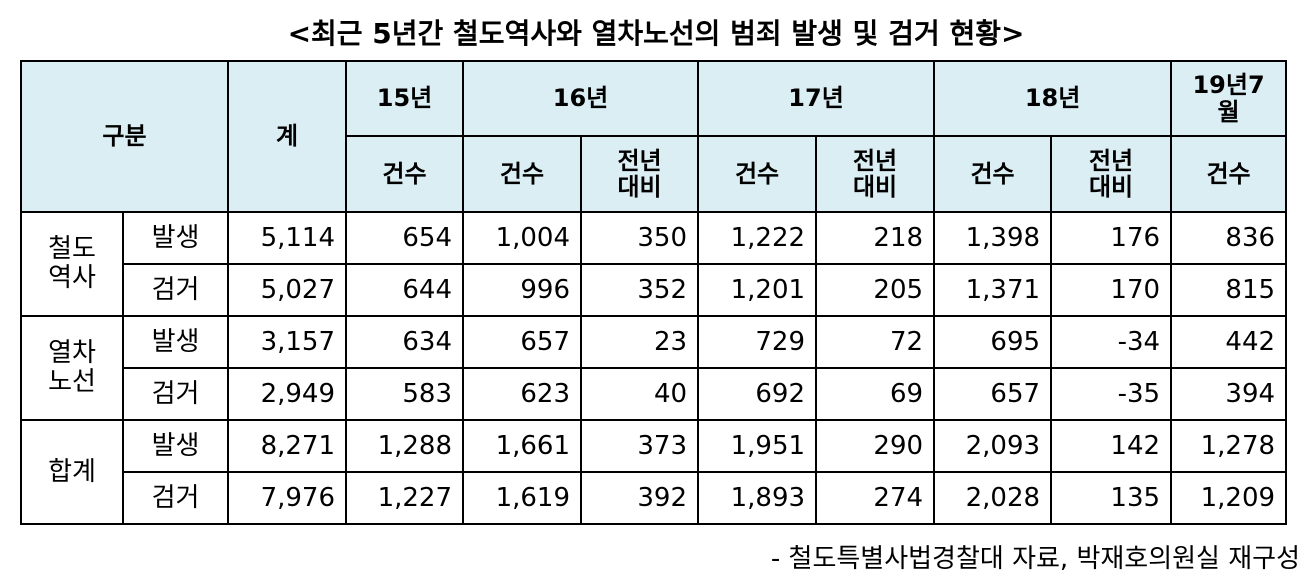  Describe the element at coordinates (405, 342) in the screenshot. I see `value-cell: 634` at that location.